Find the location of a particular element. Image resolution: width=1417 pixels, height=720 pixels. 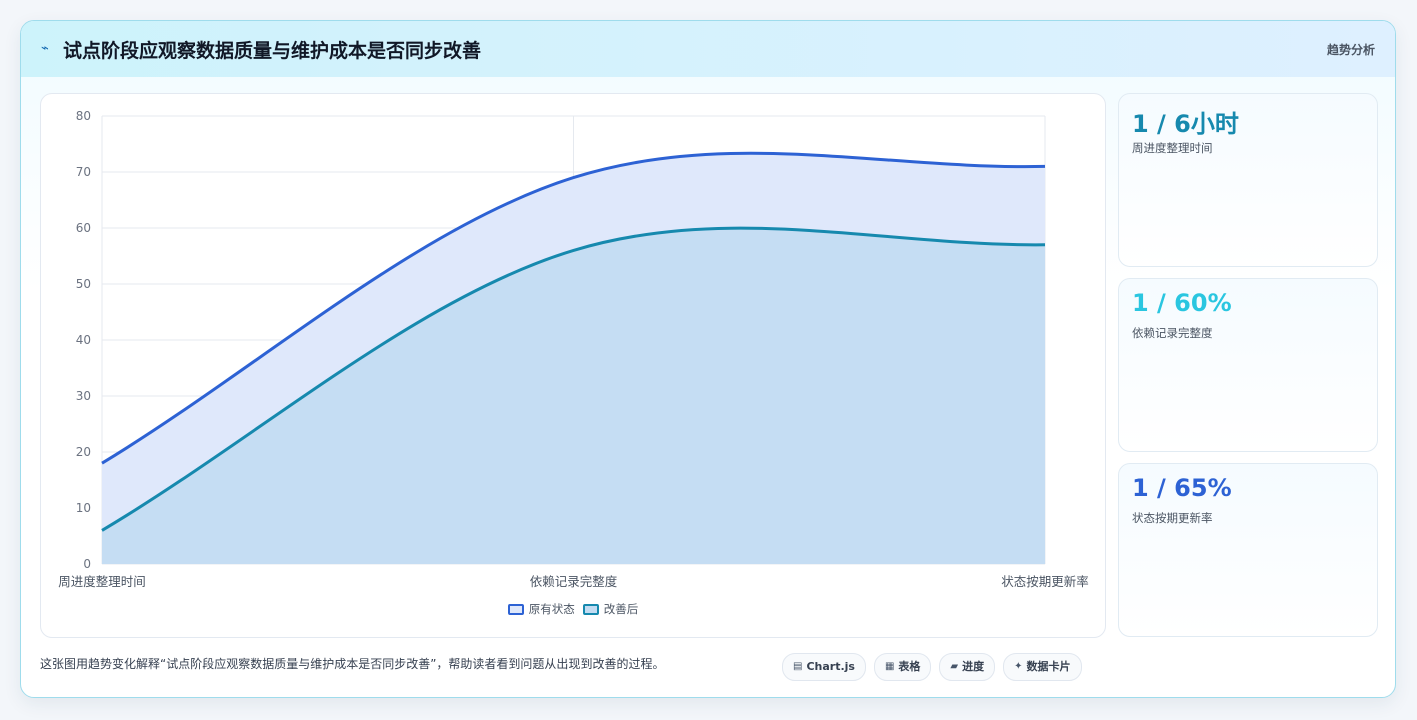

legend-item: 原有状态 is located at coordinates (541, 609).